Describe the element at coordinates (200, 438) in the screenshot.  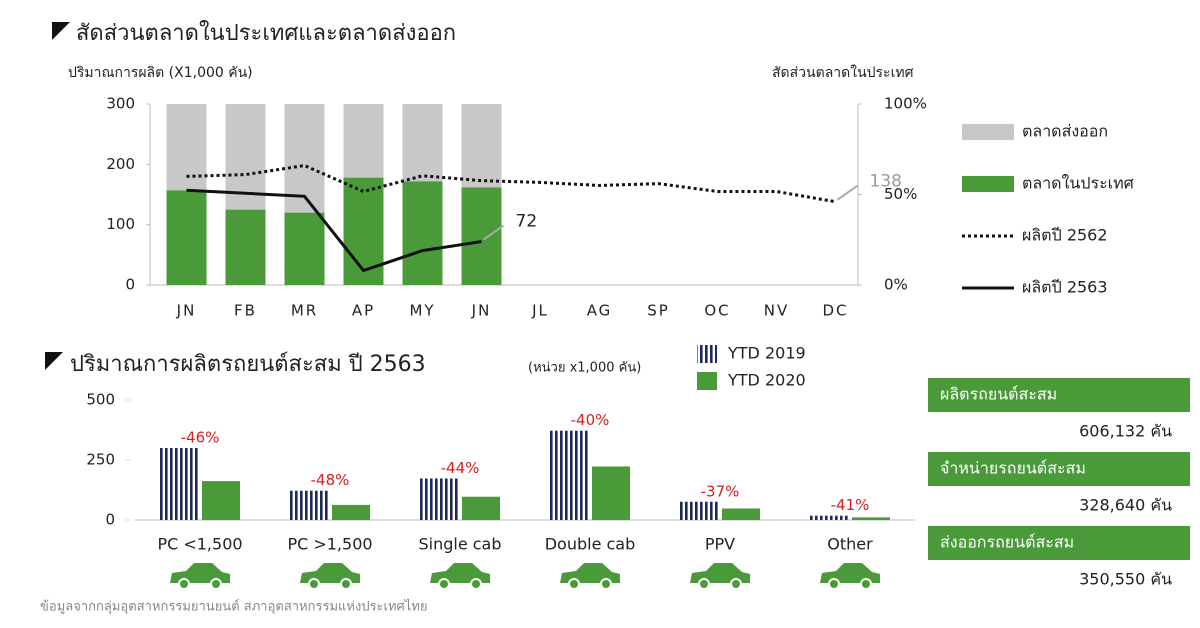
I see `change-label: -46%` at that location.